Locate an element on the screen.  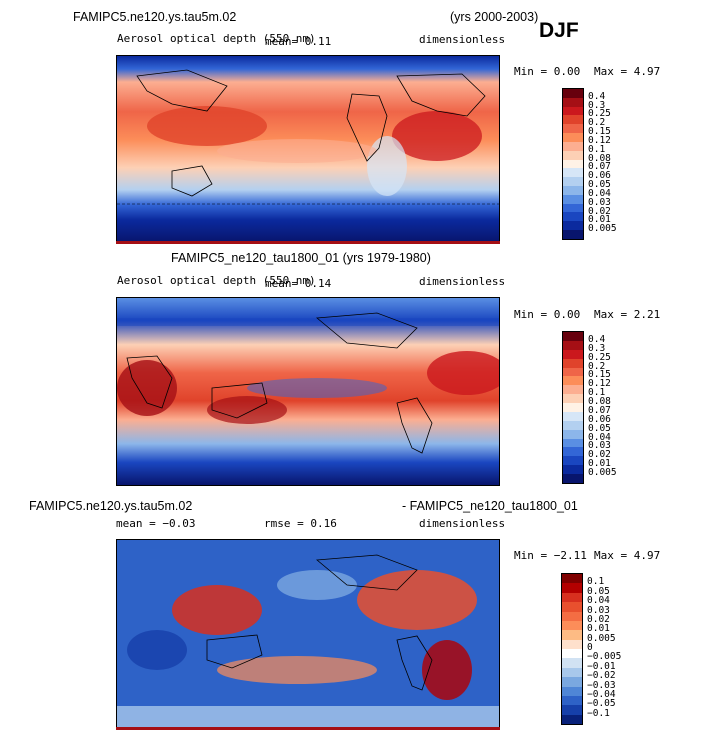
panel2-map is located at coordinates (308, 391).